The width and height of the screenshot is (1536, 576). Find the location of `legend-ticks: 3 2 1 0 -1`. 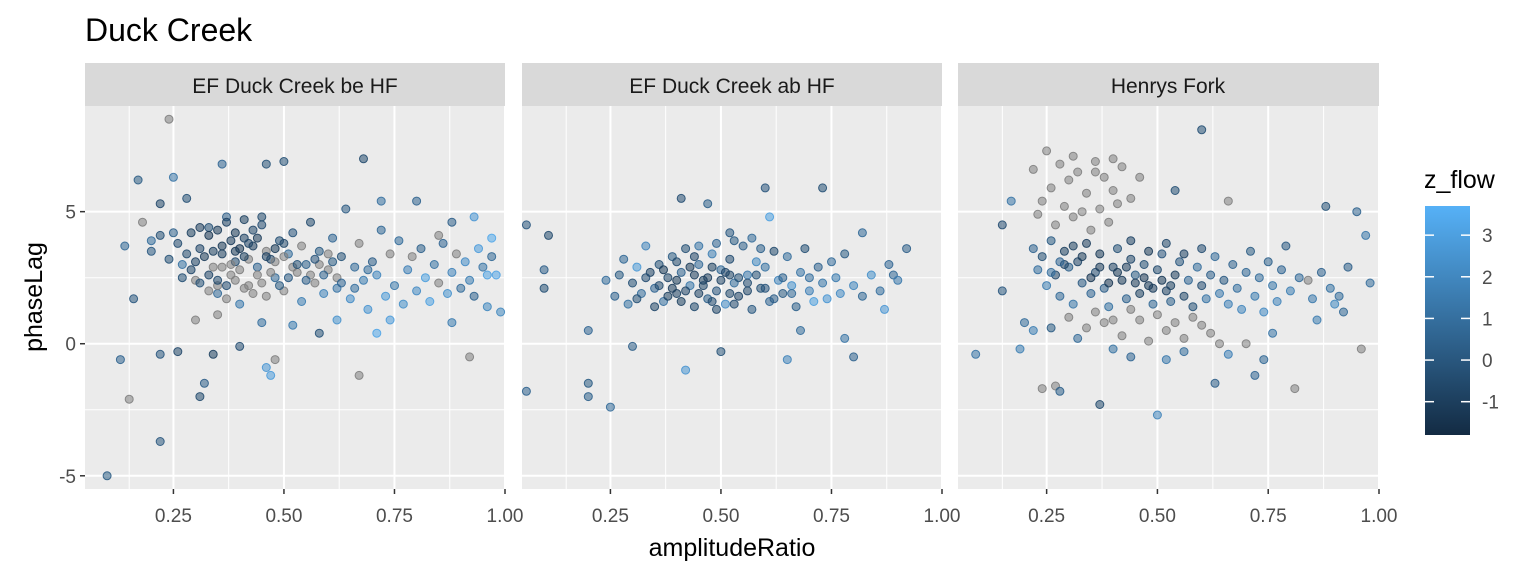

legend-ticks: 3 2 1 0 -1 is located at coordinates (1462, 320).